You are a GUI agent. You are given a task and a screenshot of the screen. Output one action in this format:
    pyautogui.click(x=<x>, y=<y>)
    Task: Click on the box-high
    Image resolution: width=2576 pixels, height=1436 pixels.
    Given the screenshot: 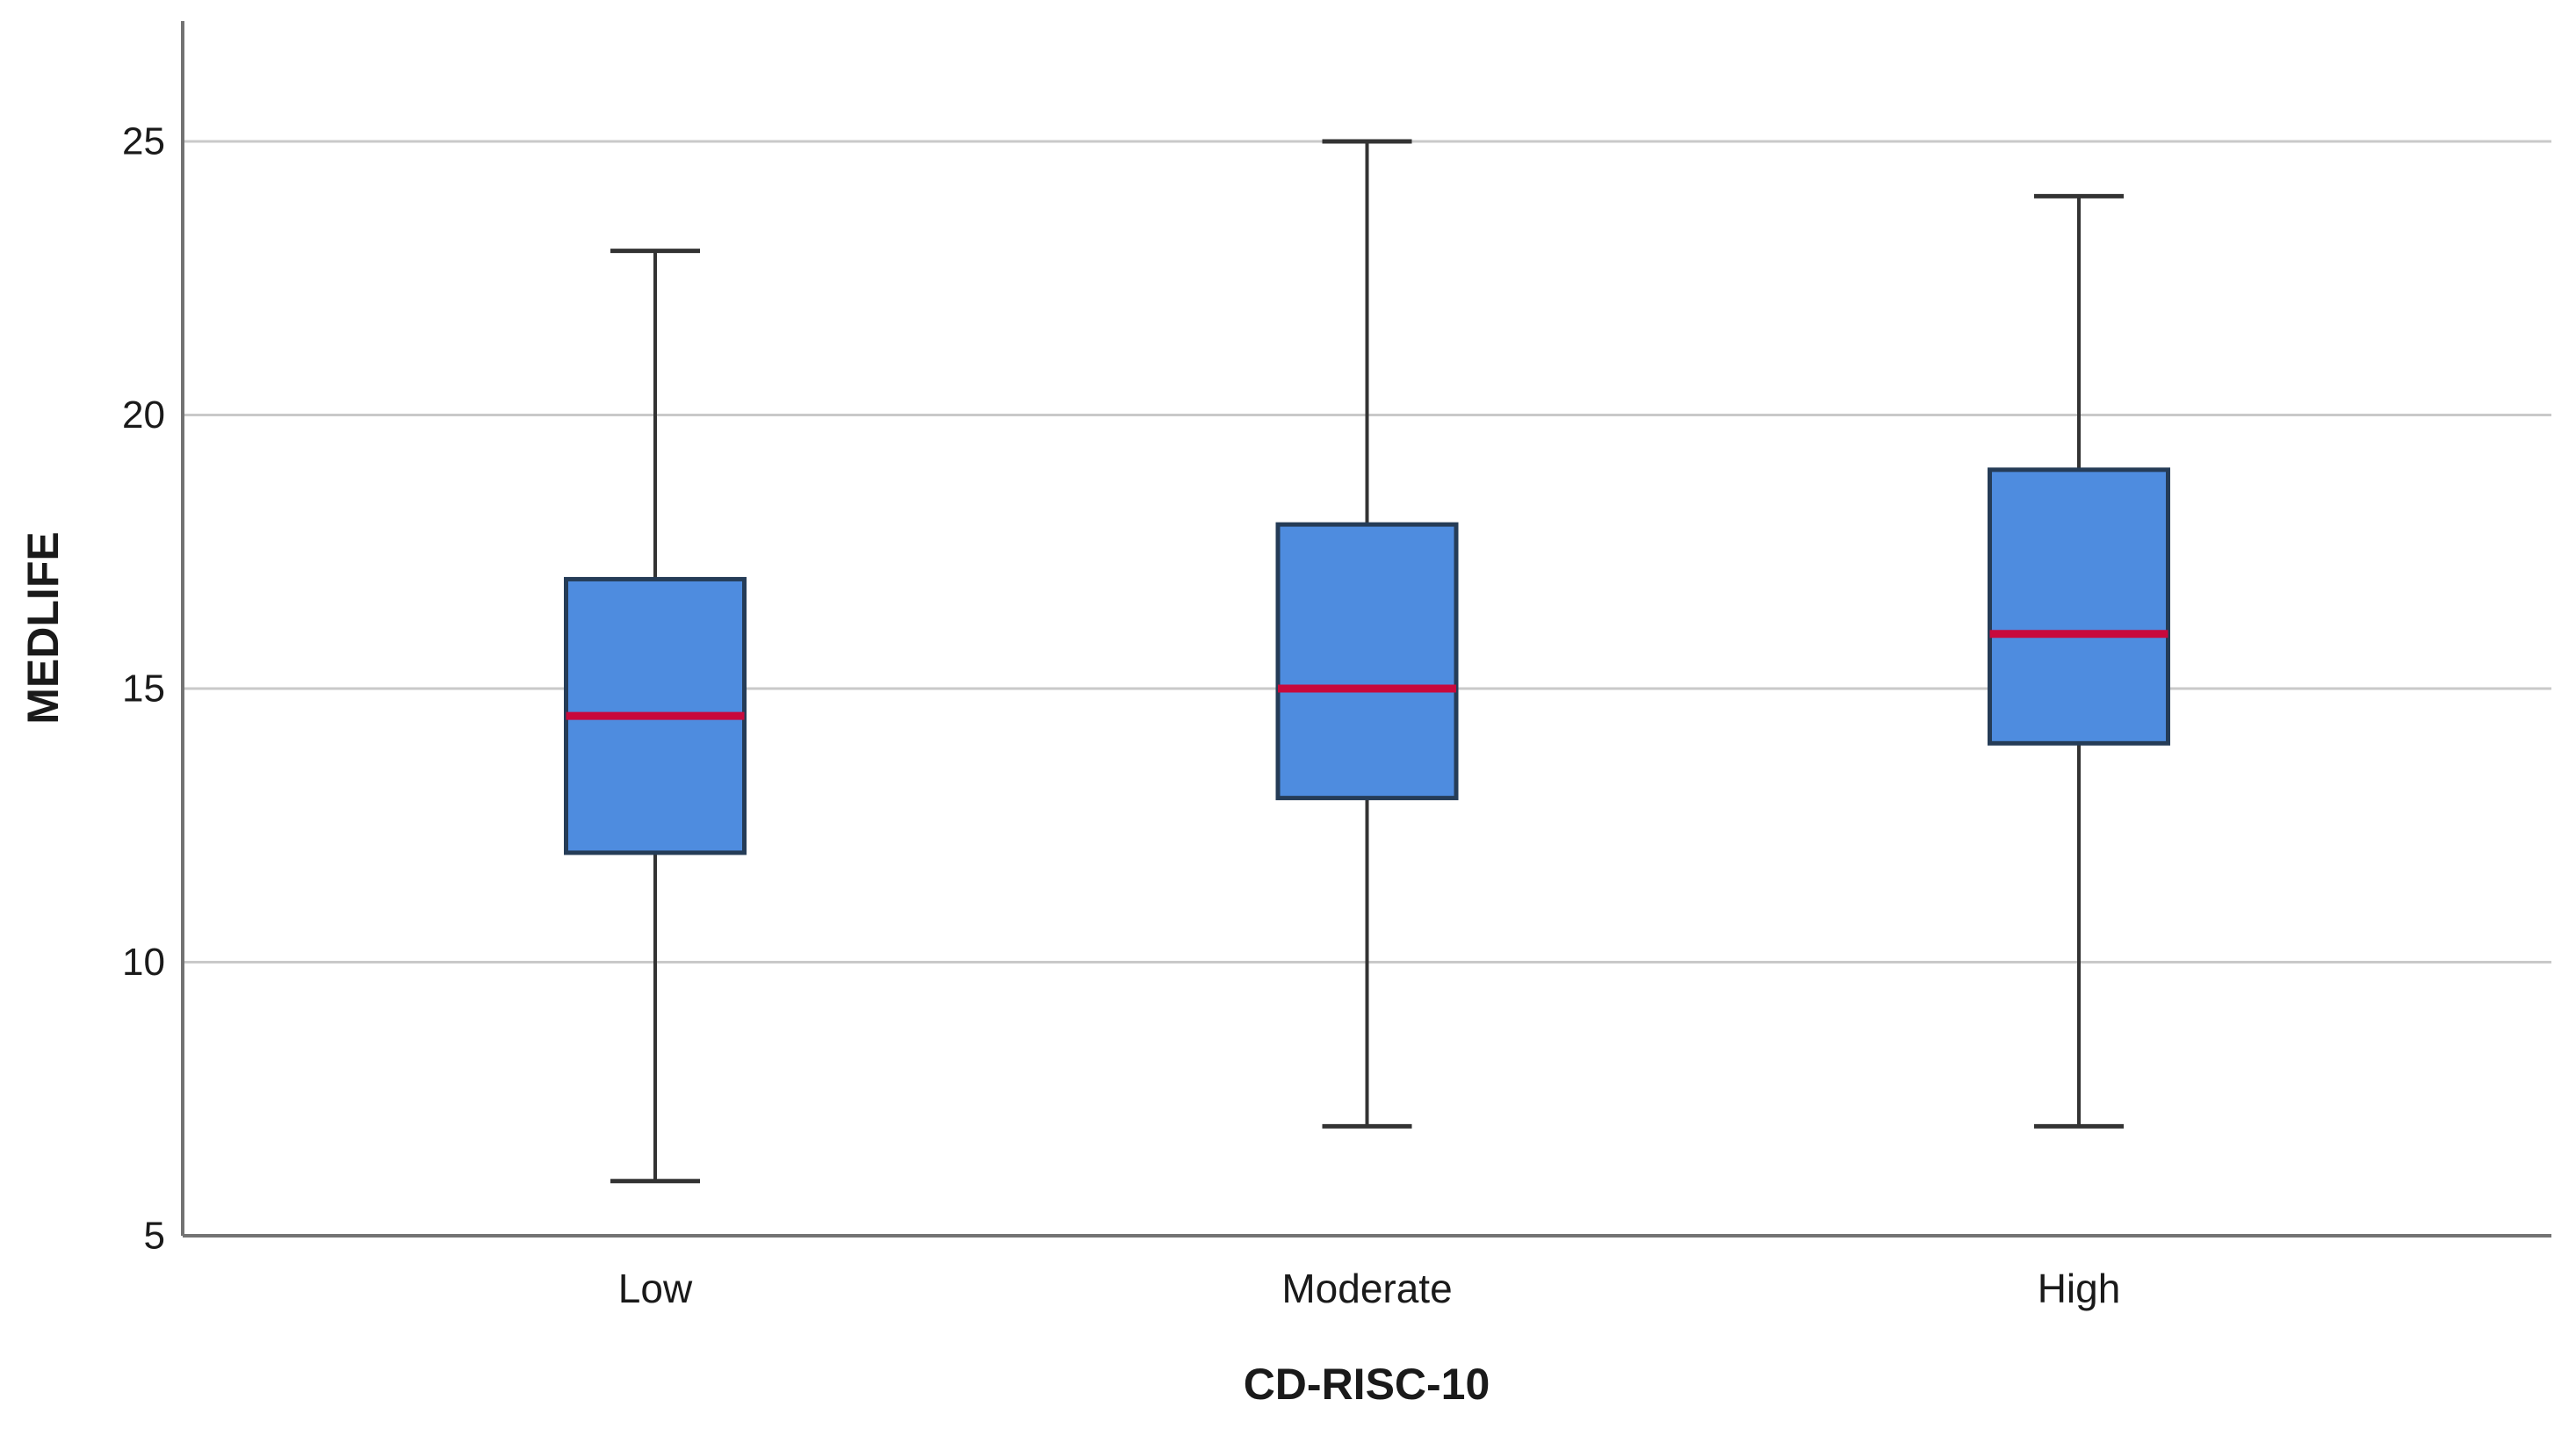 What is the action you would take?
    pyautogui.click(x=2079, y=661)
    